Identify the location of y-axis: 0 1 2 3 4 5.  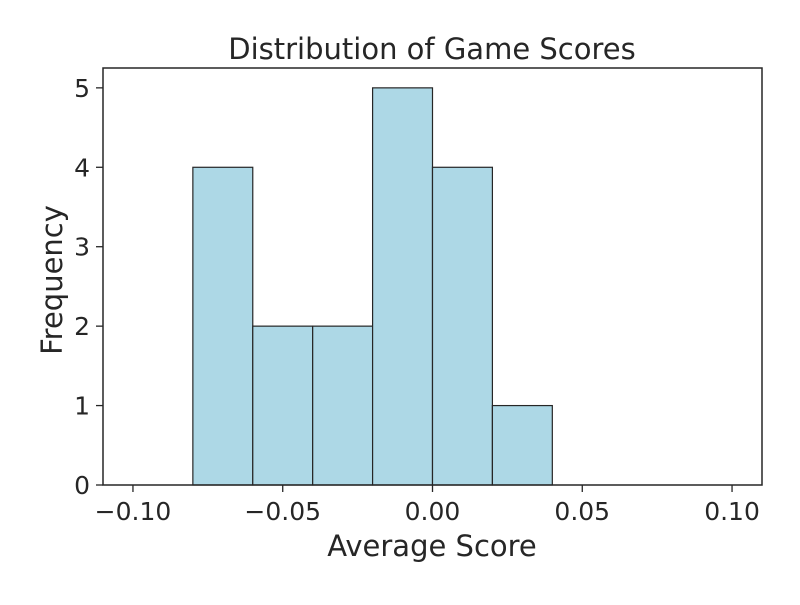
(88, 287).